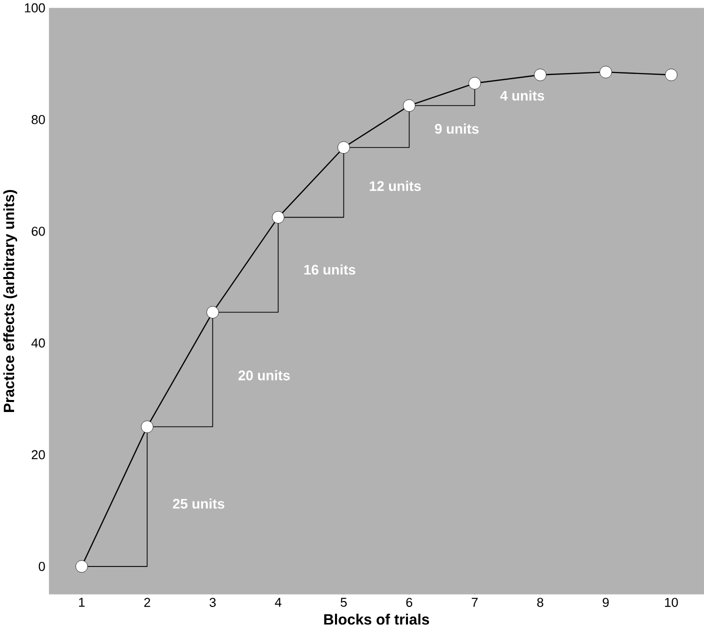  What do you see at coordinates (34, 7) in the screenshot?
I see `y-tick-label: 100` at bounding box center [34, 7].